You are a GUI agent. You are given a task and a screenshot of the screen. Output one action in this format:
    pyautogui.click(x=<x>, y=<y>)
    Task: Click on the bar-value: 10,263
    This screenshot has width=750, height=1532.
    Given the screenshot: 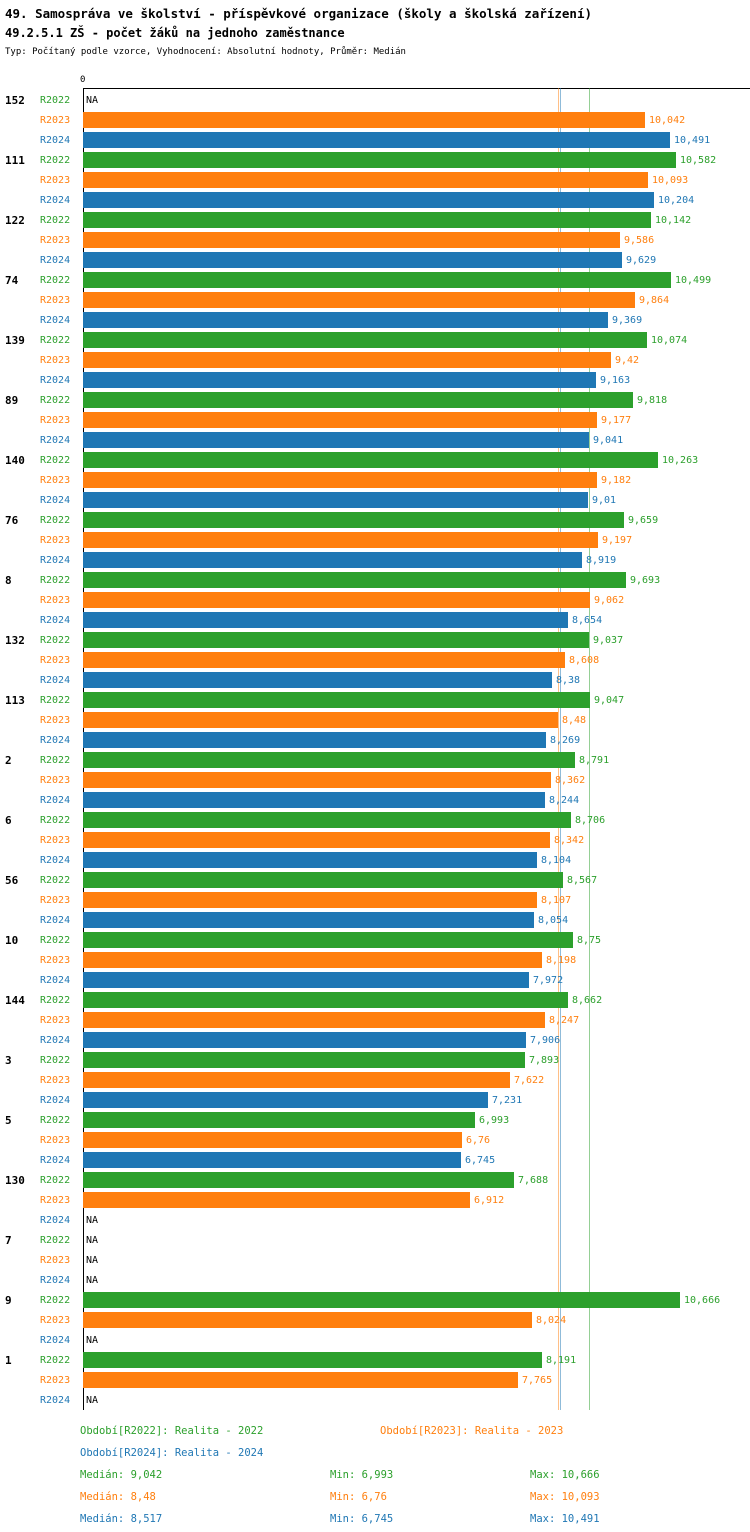 What is the action you would take?
    pyautogui.click(x=680, y=460)
    